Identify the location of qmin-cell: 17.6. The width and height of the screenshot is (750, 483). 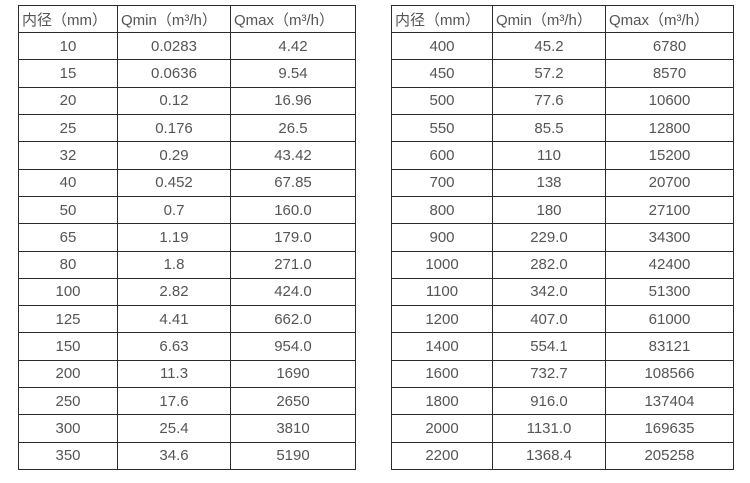
(174, 401).